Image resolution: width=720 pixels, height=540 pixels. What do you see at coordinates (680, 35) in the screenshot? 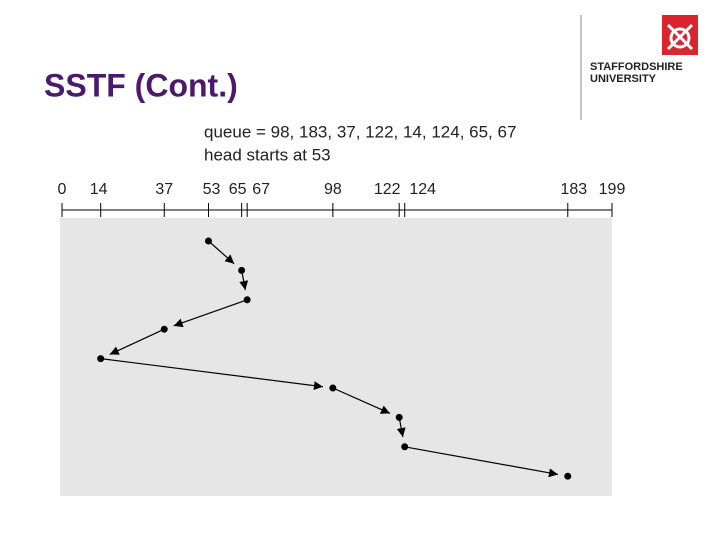
I see `logo-icon` at bounding box center [680, 35].